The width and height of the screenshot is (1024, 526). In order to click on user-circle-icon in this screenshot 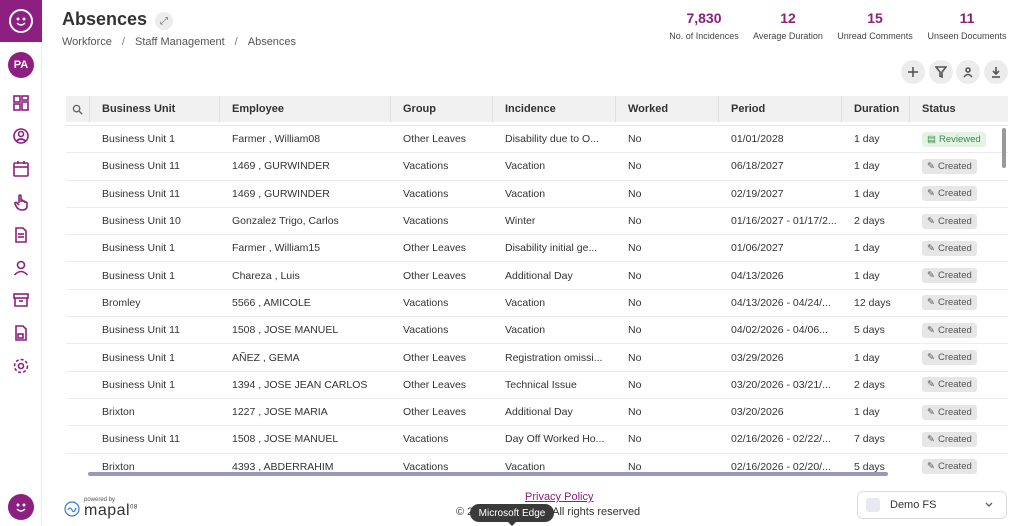, I will do `click(21, 136)`.